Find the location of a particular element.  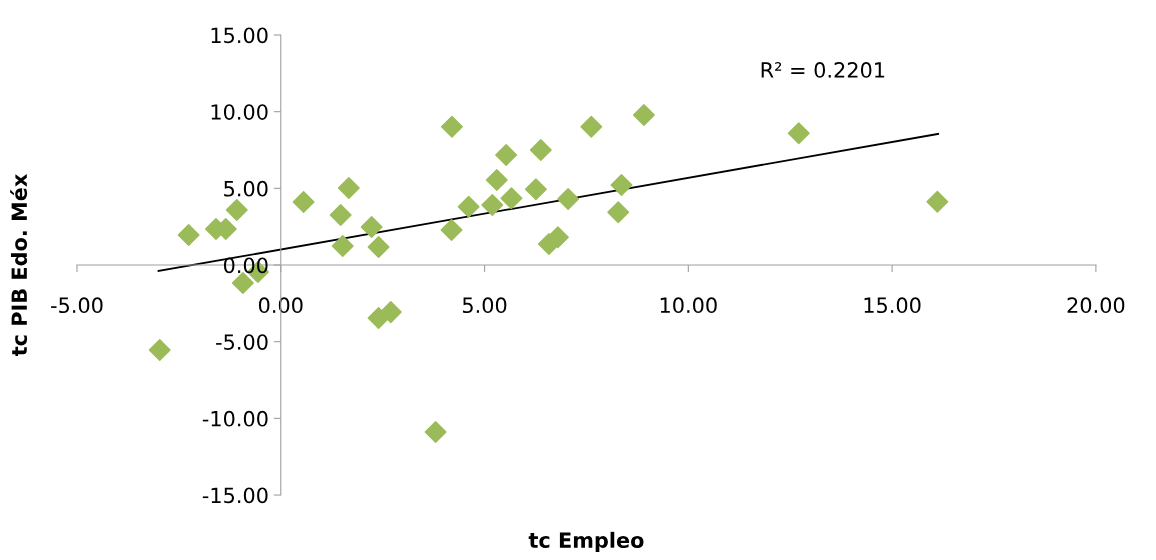

x-tick-label: 0.00 is located at coordinates (280, 305).